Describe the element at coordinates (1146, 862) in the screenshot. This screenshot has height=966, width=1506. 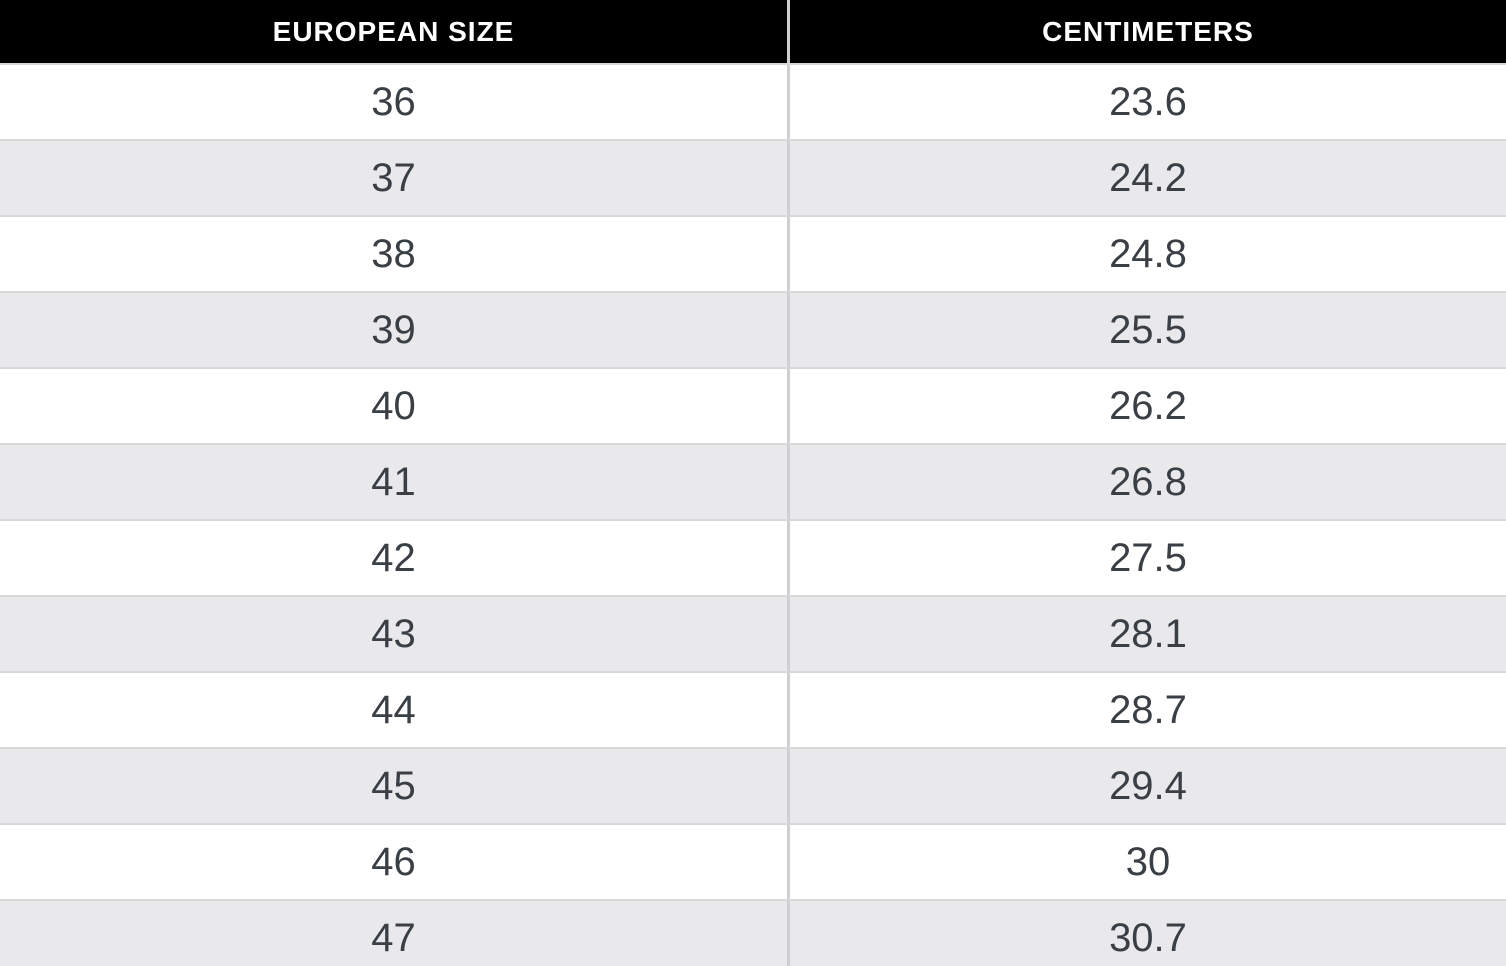
I see `cell-centimeters: 30` at that location.